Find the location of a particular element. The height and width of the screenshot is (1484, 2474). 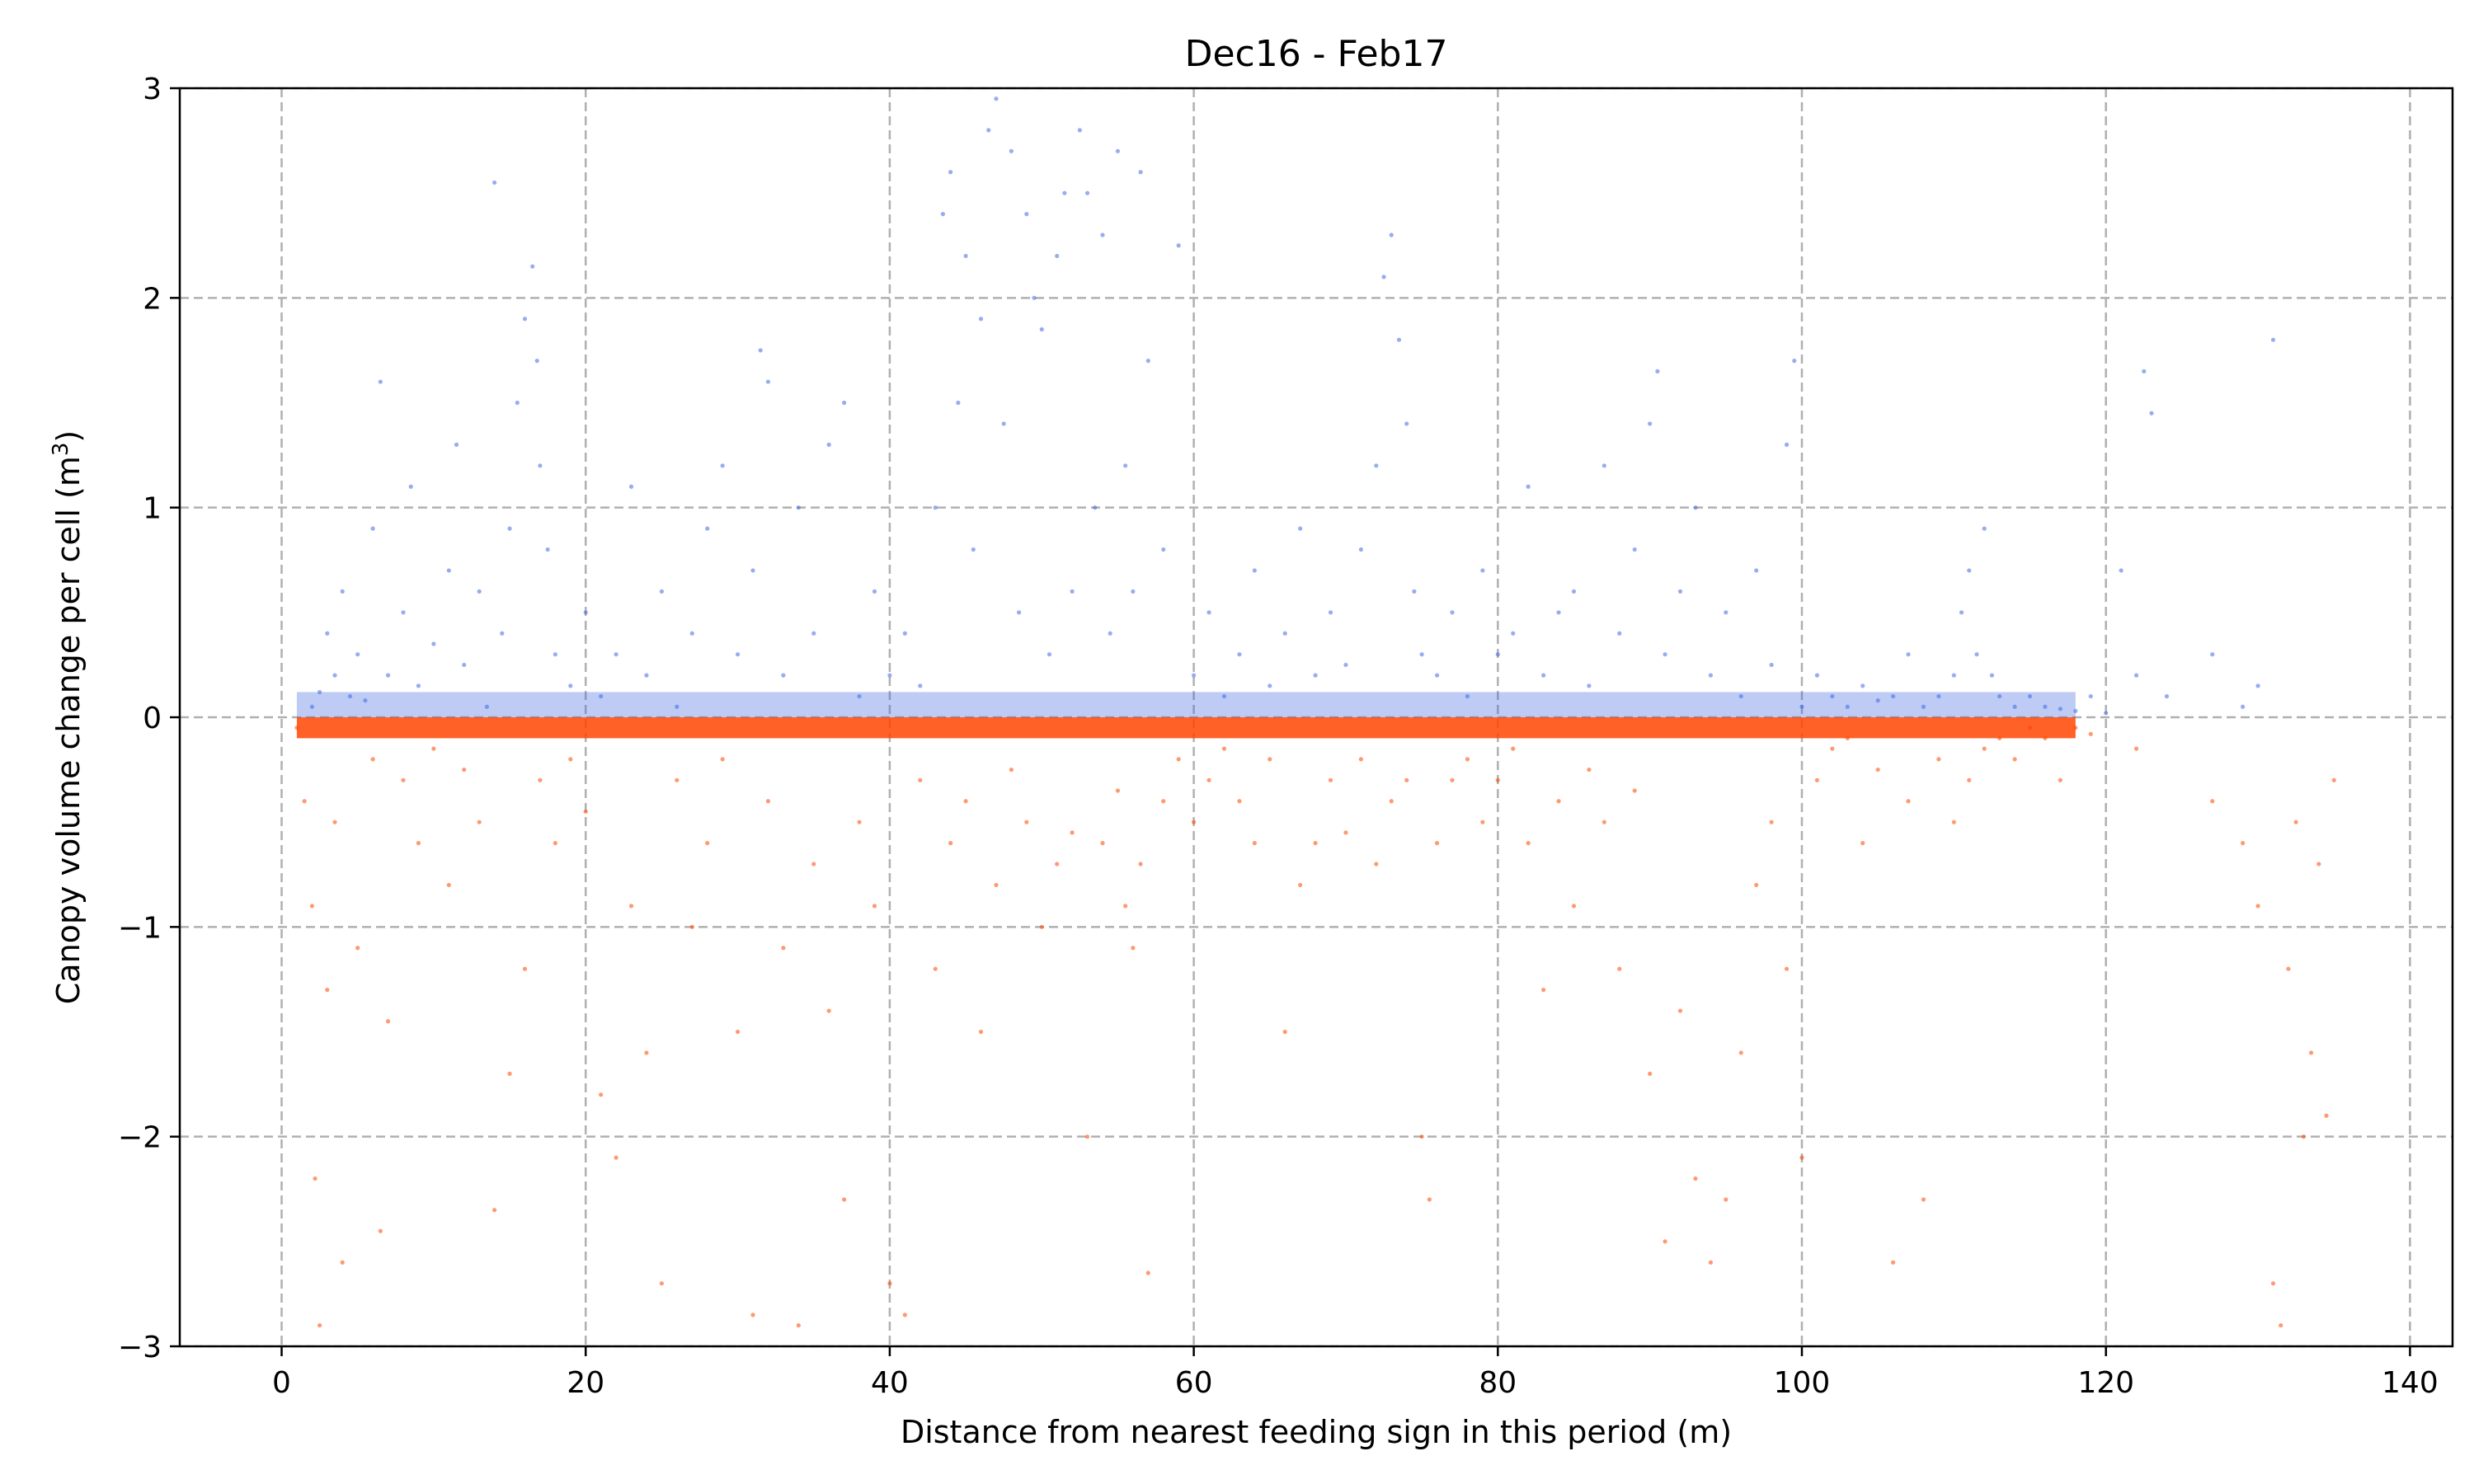

y-axis-label-main: Canopy volume change per cell (m is located at coordinates (68, 730).